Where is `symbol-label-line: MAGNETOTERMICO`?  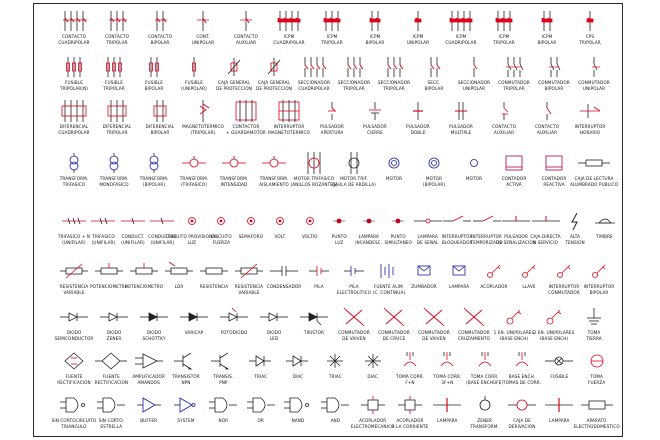
symbol-label-line: MAGNETOTERMICO is located at coordinates (203, 126).